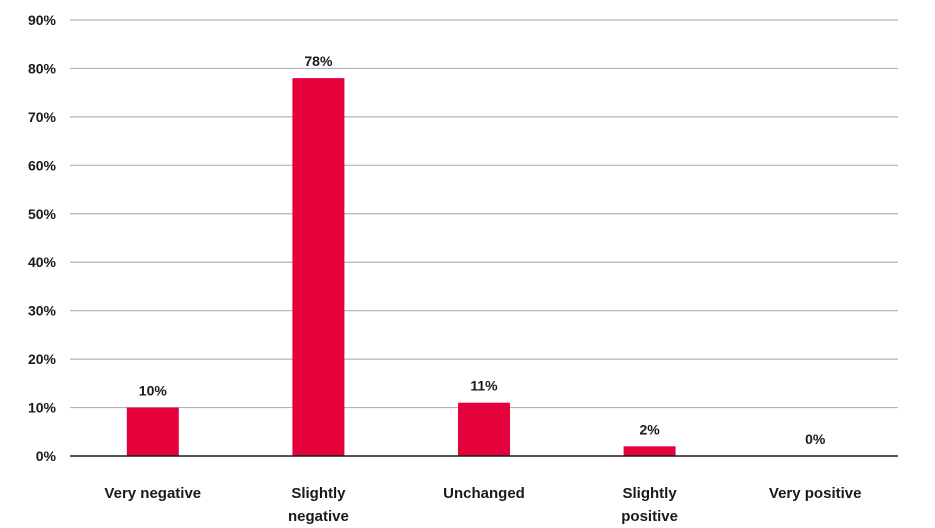 This screenshot has height=528, width=935. What do you see at coordinates (153, 391) in the screenshot?
I see `data-label: 10%` at bounding box center [153, 391].